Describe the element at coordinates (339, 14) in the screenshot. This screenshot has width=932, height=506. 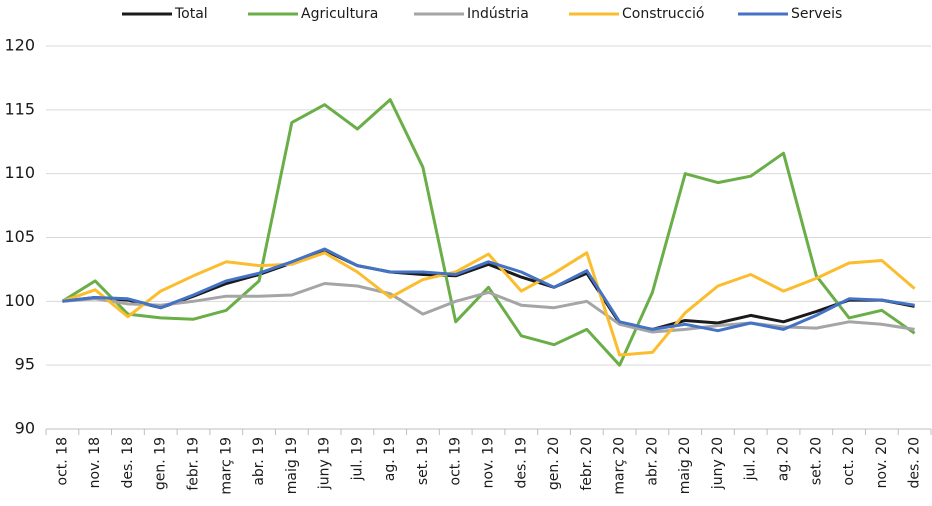
I see `legend-label: Agricultura` at that location.